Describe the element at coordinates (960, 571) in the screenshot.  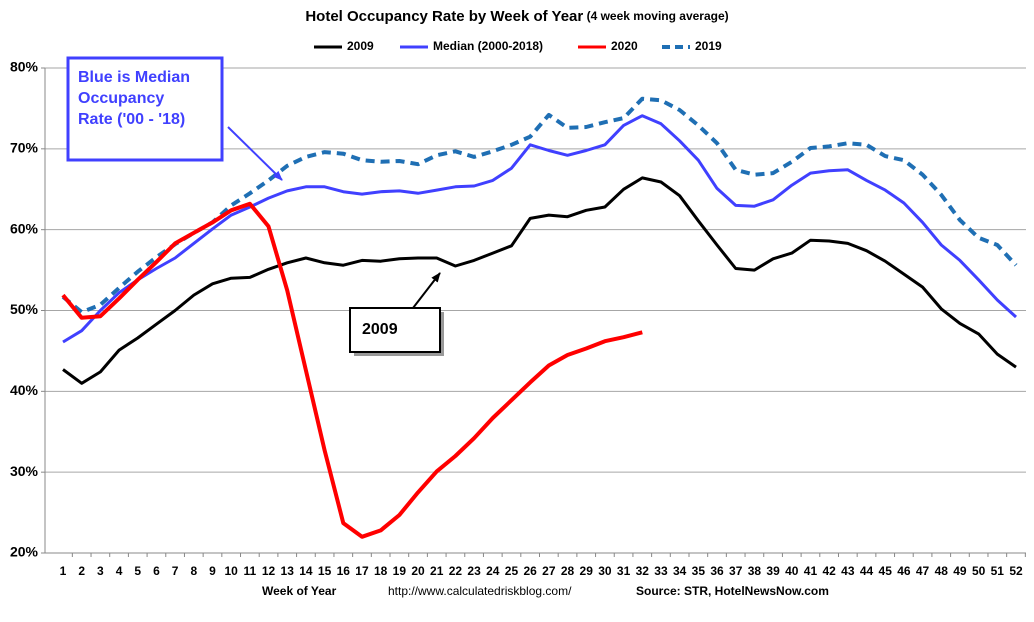
I see `x-tick-label: 49` at that location.